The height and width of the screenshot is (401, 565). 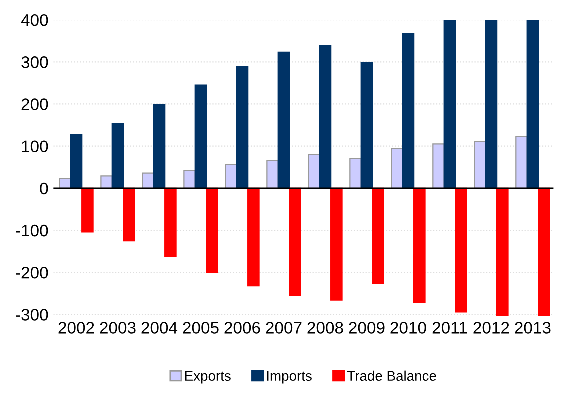 I want to click on x-tick-label: 2011, so click(x=450, y=328).